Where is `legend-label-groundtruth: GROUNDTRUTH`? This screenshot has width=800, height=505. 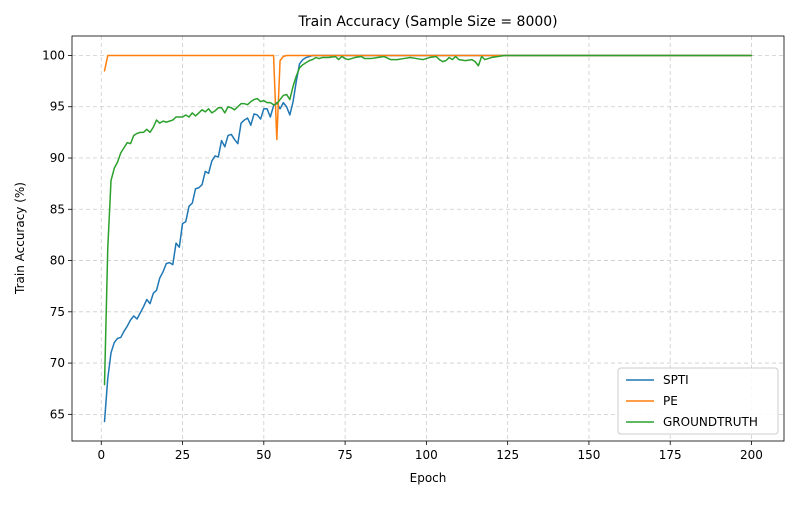 legend-label-groundtruth: GROUNDTRUTH is located at coordinates (710, 422).